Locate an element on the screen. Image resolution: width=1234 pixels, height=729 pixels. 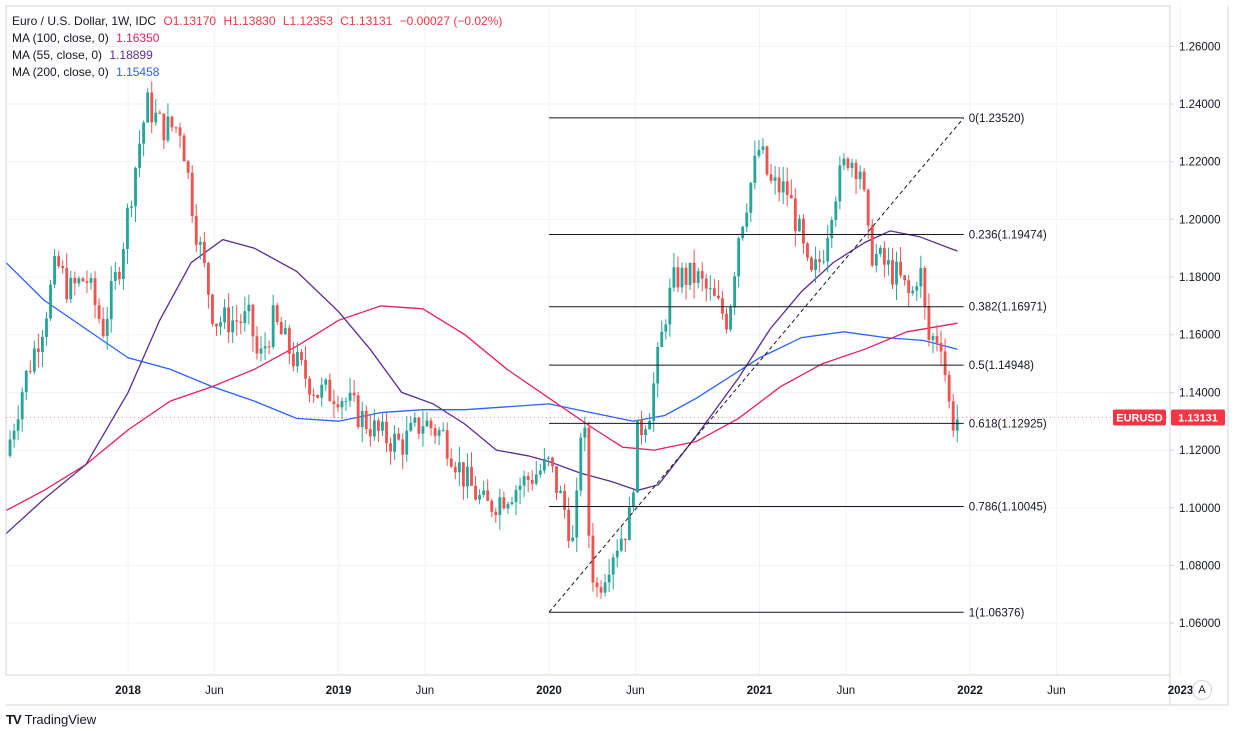
tradingview-brand: TV TradingView is located at coordinates (51, 719).